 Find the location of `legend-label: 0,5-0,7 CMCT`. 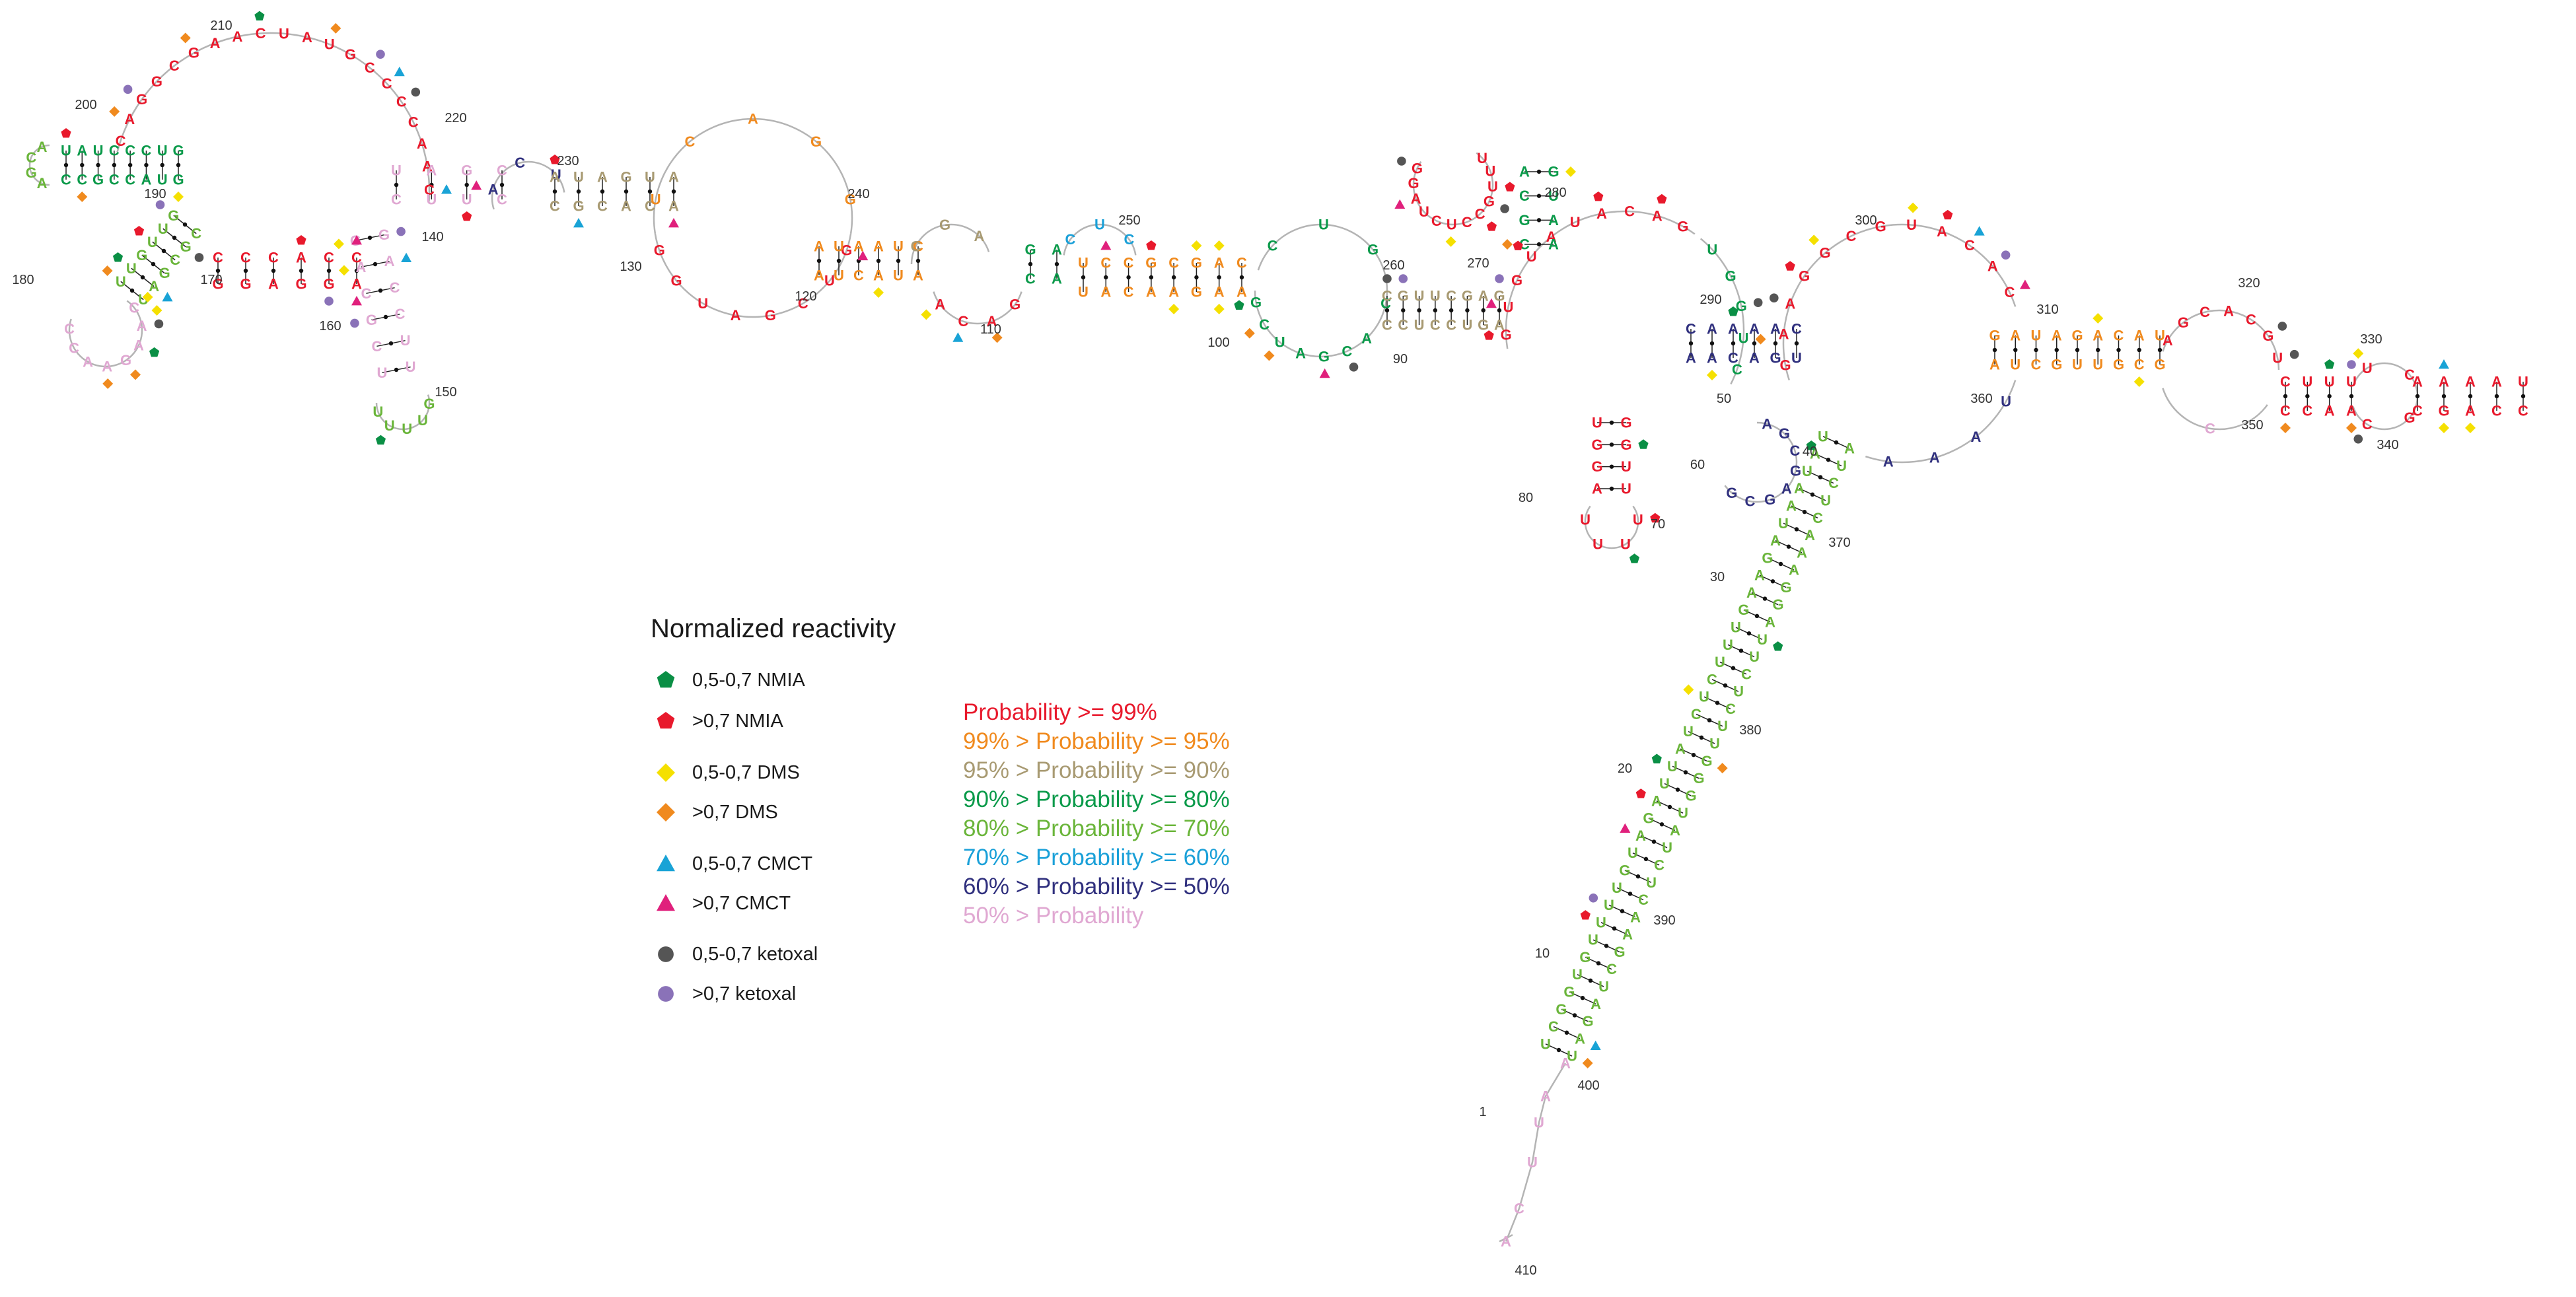

legend-label: 0,5-0,7 CMCT is located at coordinates (752, 863).